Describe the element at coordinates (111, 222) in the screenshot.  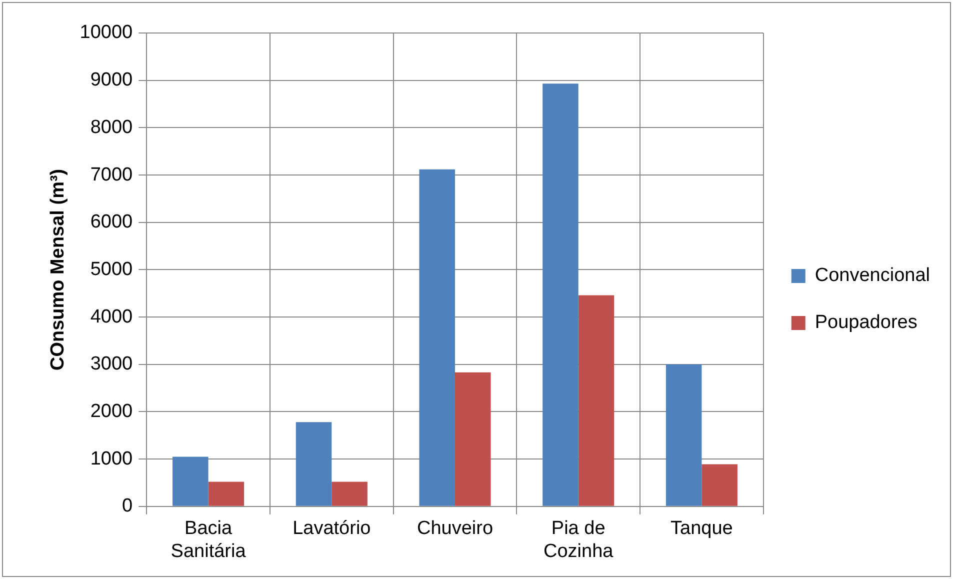
I see `y-tick-label: 6000` at that location.